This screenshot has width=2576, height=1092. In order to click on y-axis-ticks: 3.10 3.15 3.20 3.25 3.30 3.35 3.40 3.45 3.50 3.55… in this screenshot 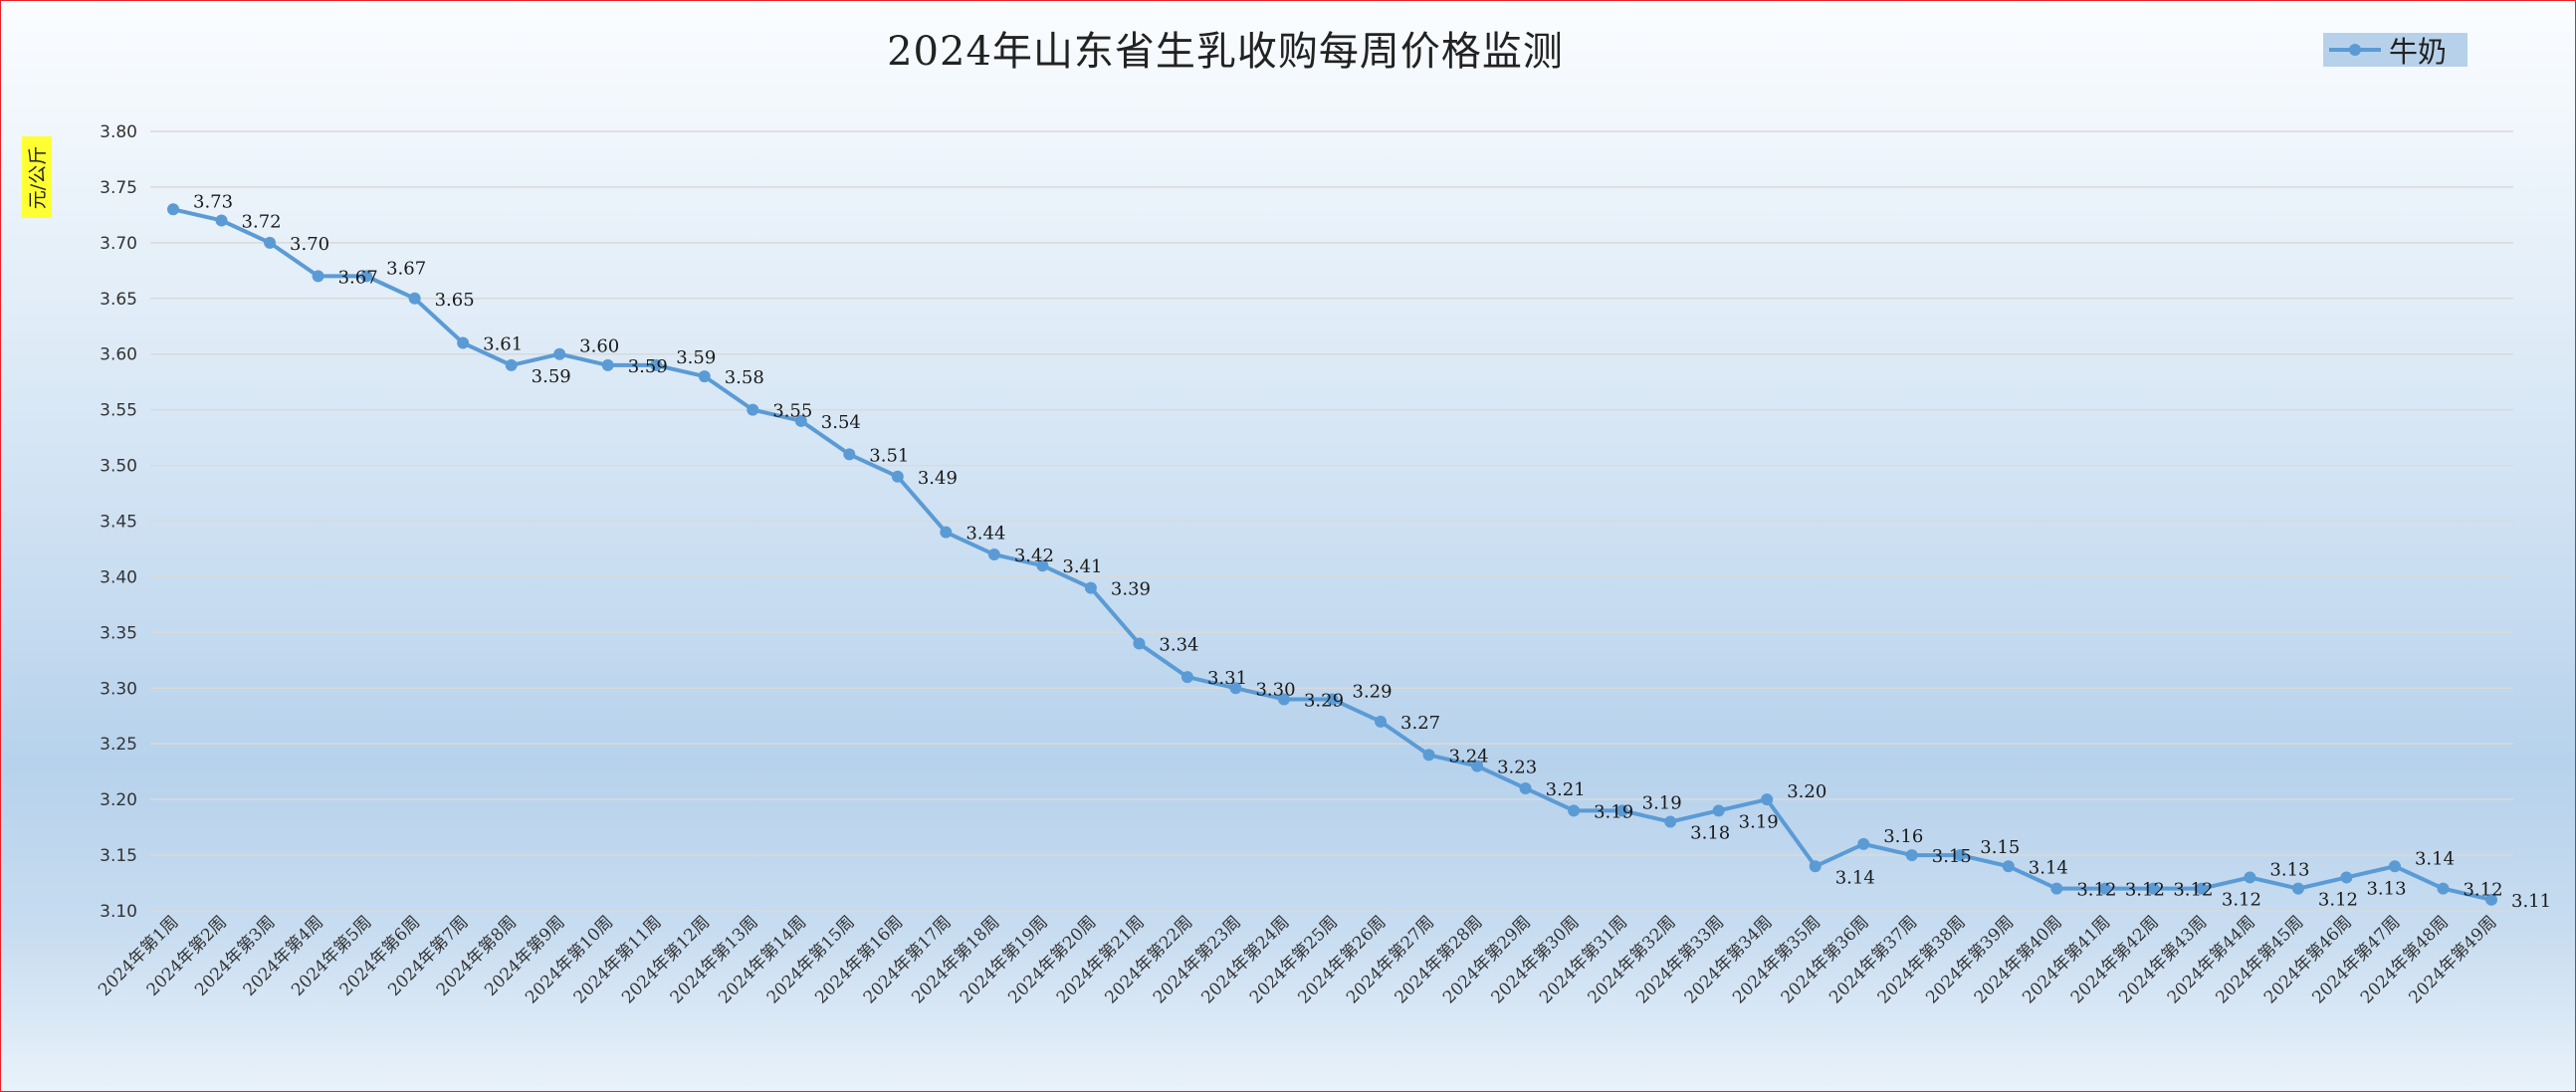, I will do `click(118, 522)`.